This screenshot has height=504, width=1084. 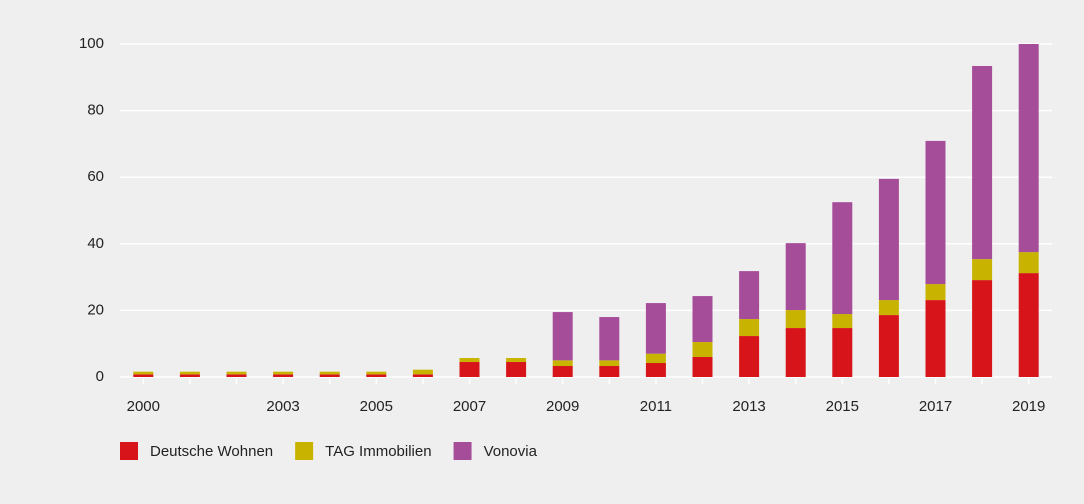 I want to click on y-tick-label: 80, so click(x=95, y=110).